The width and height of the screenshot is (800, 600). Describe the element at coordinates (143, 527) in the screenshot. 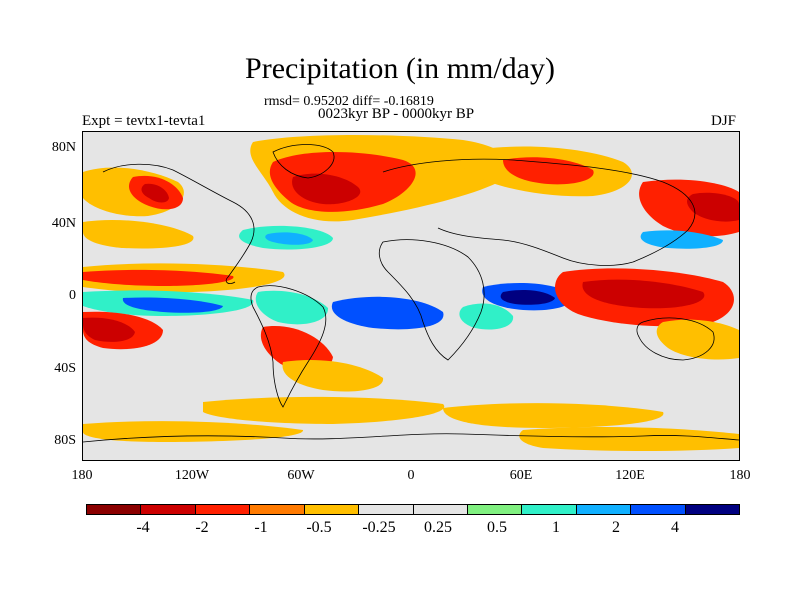

I see `colorbar-label: -4` at that location.